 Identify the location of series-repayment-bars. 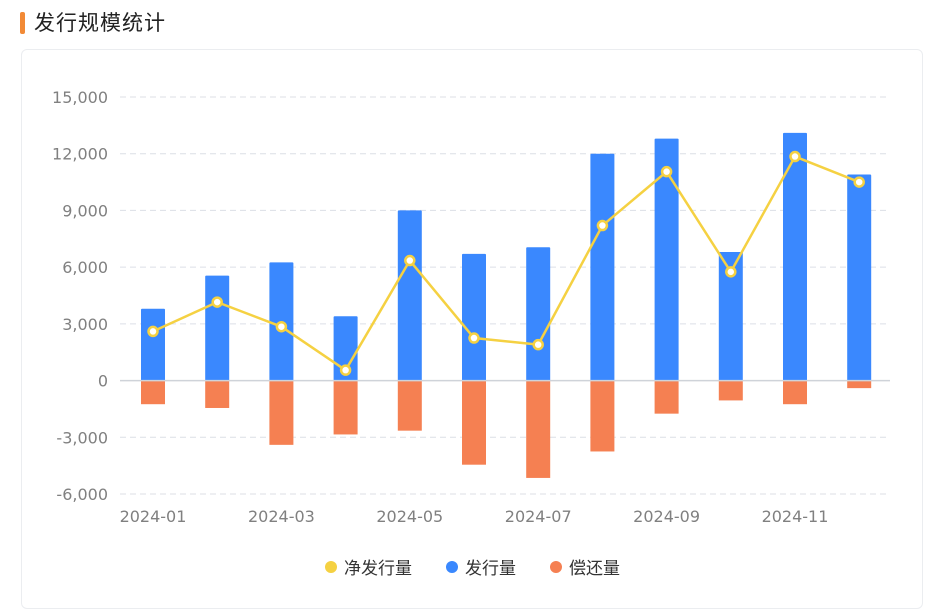
(506, 429).